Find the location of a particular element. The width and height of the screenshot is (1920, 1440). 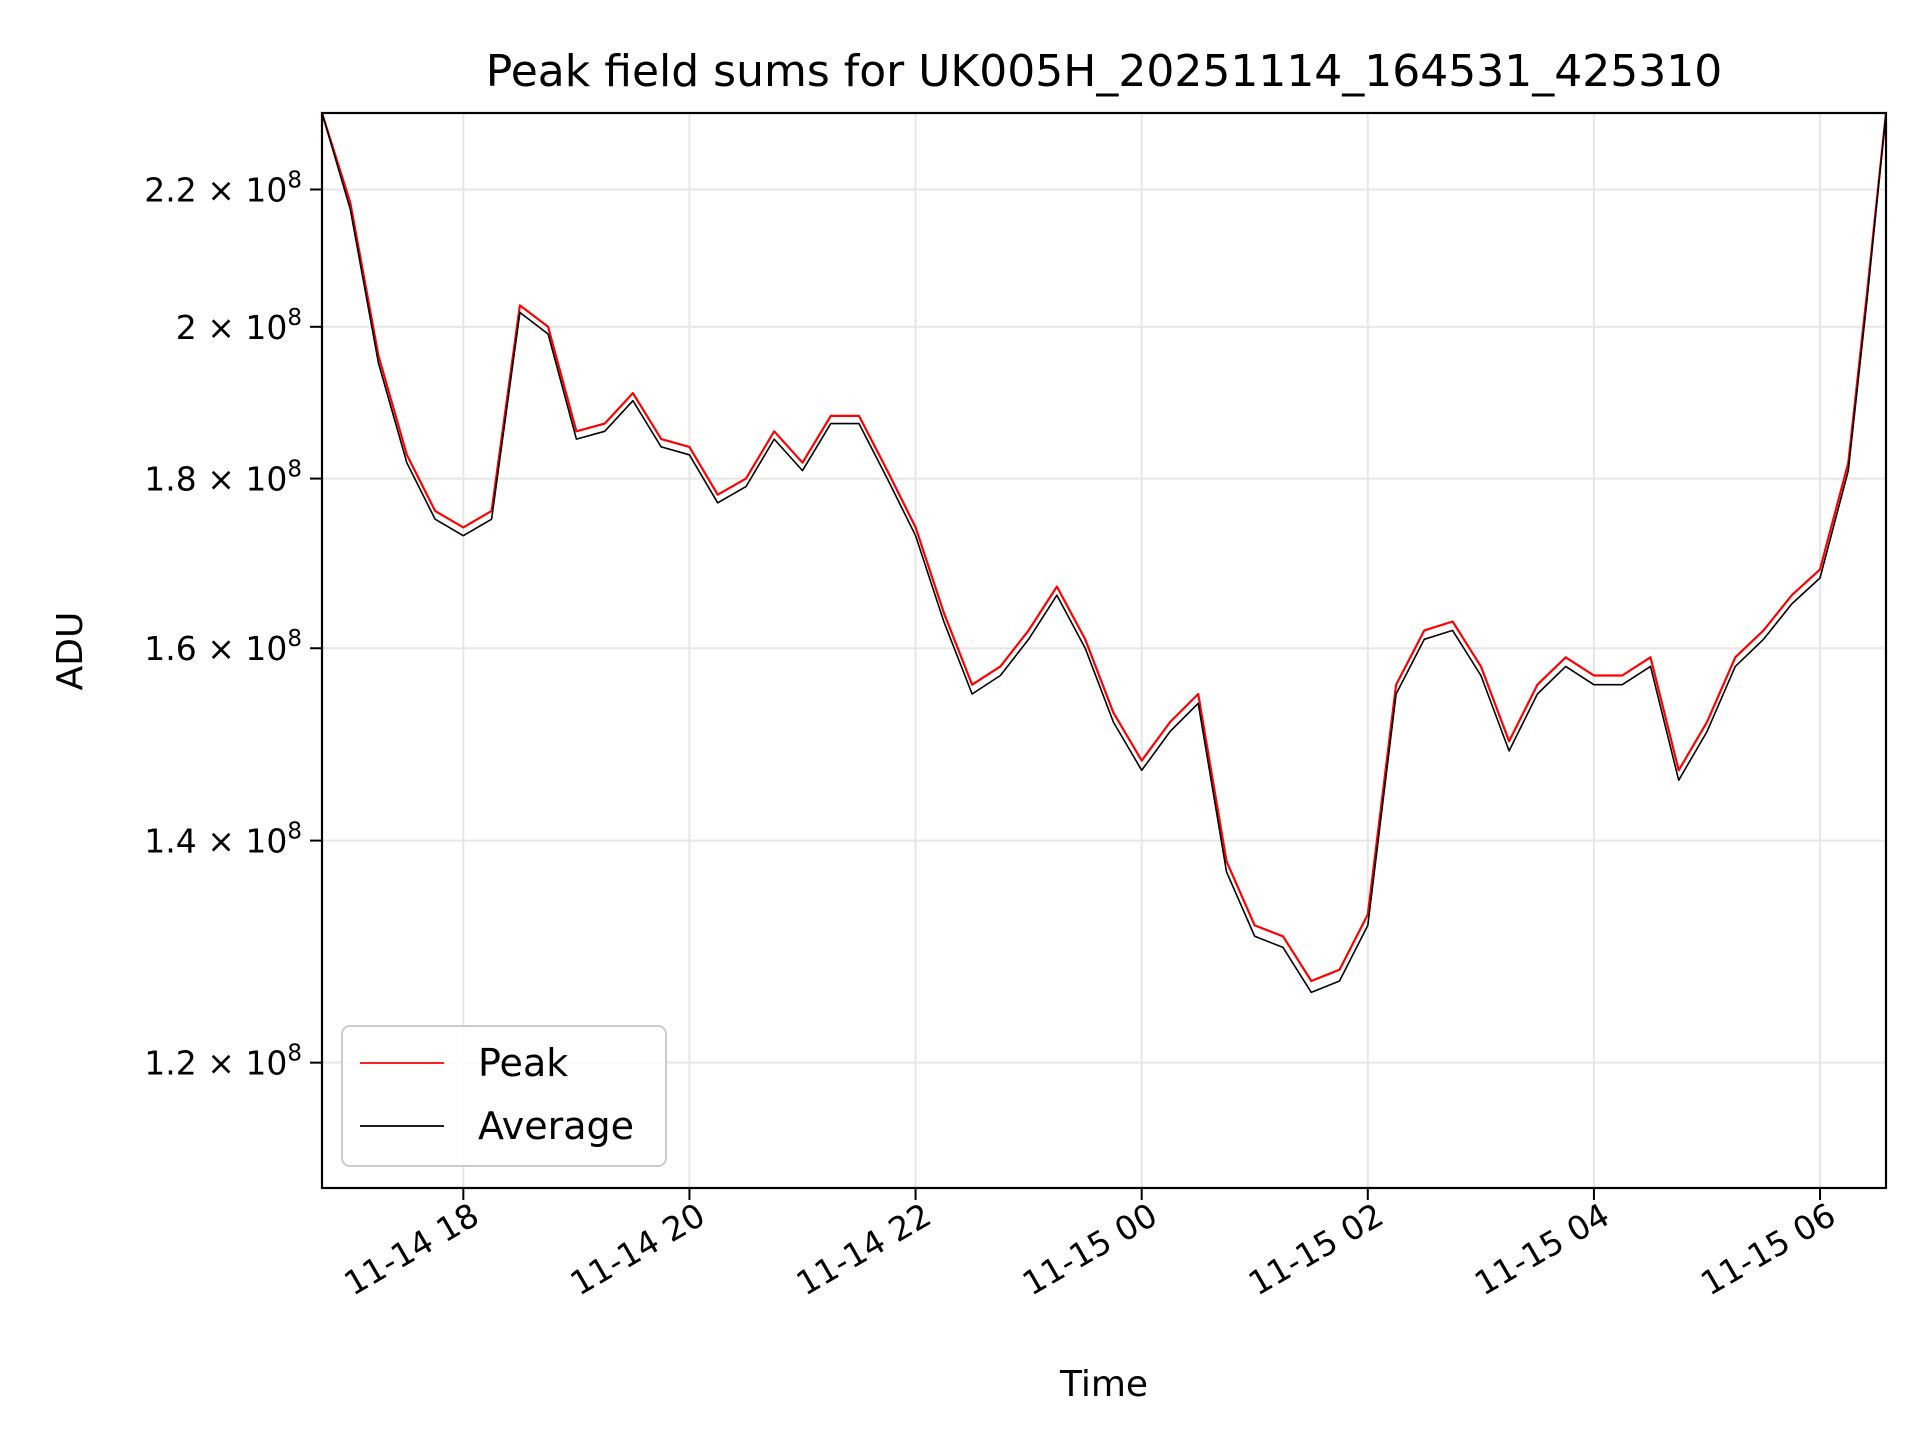

y-axis-title: ADU is located at coordinates (70, 651).